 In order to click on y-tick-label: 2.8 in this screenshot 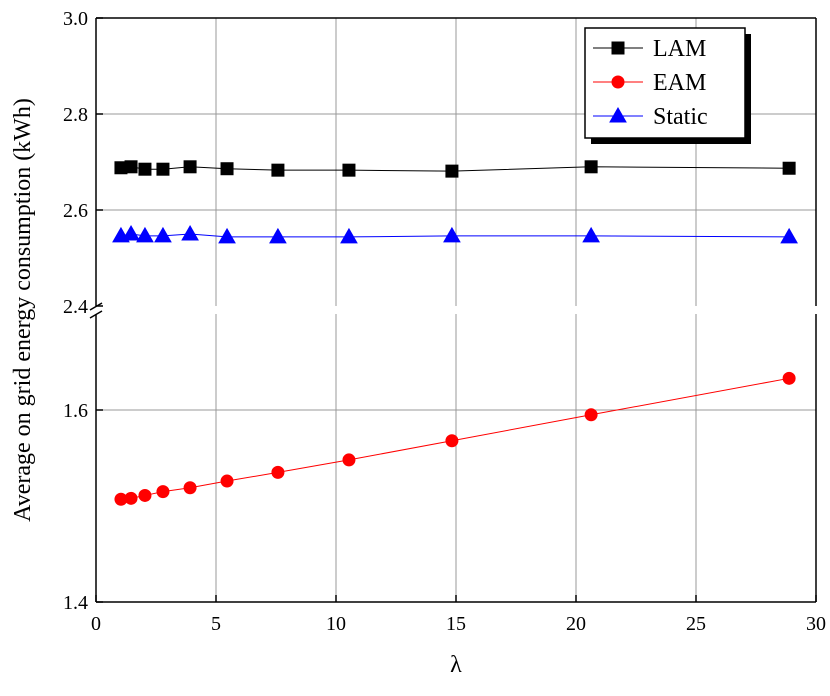, I will do `click(75, 115)`.